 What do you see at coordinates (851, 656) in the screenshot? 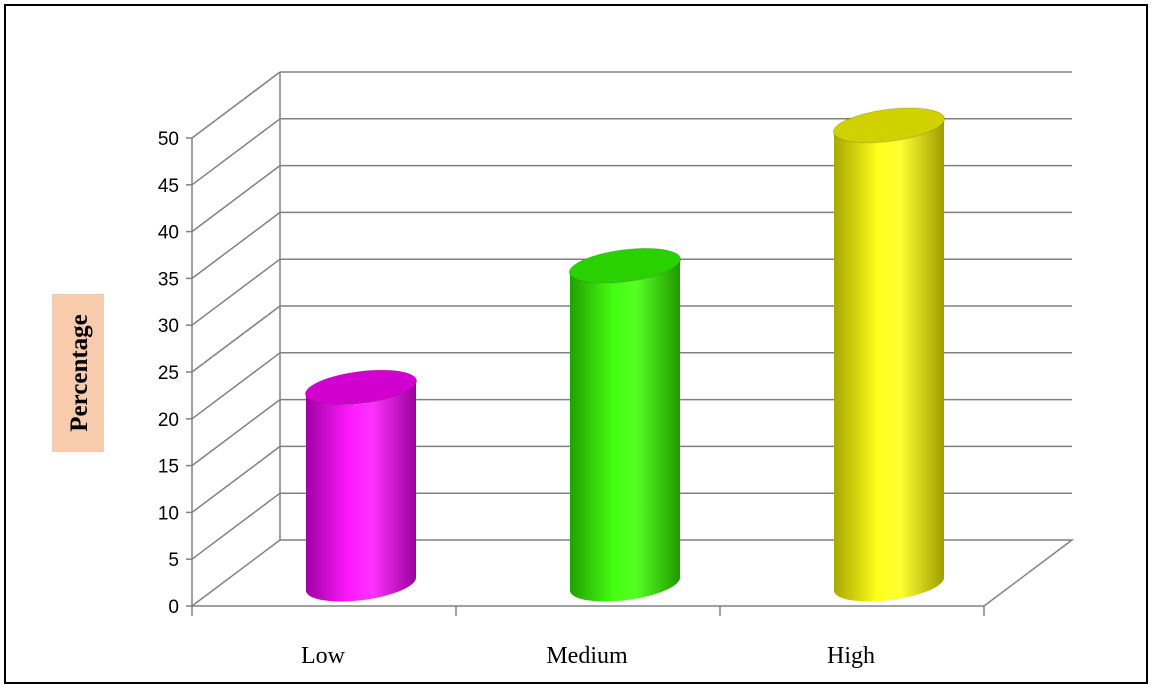
I see `x-tick-label: High` at bounding box center [851, 656].